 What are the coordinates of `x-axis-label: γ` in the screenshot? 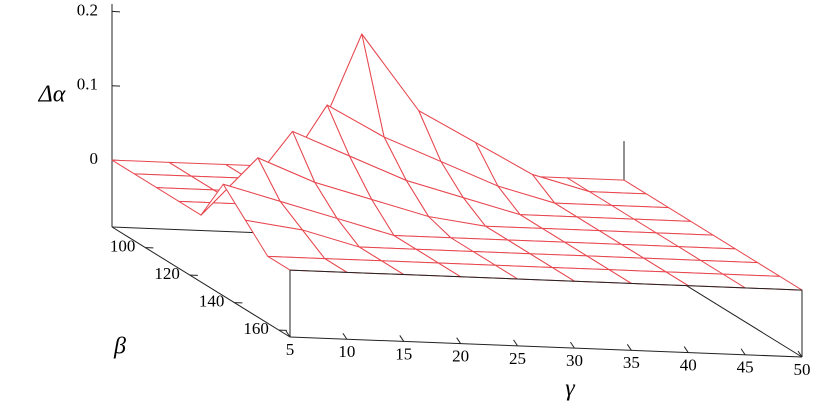 It's located at (570, 389).